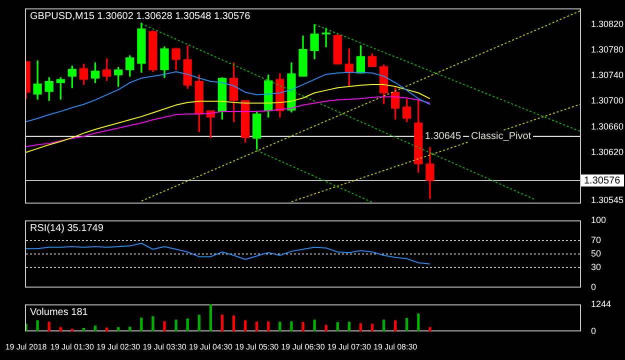 The height and width of the screenshot is (360, 625). I want to click on chart-title: RSI(14) 35.1749, so click(67, 228).